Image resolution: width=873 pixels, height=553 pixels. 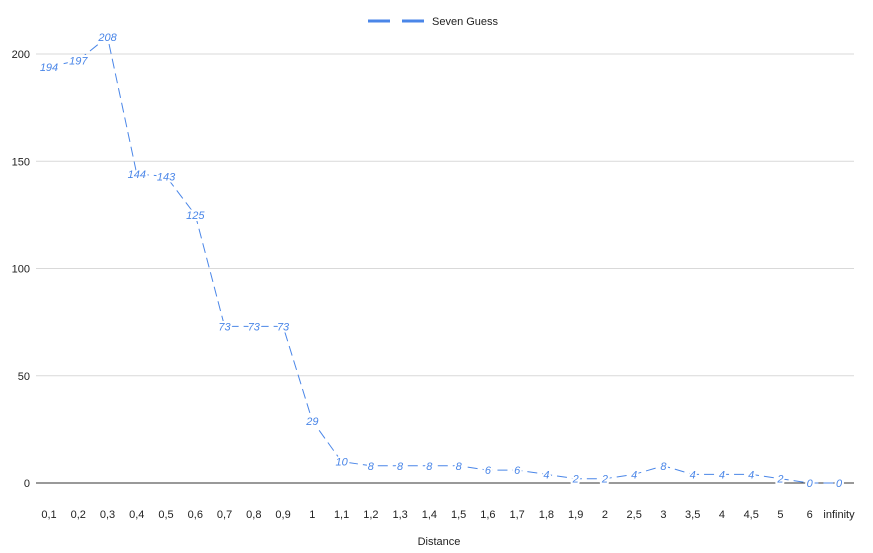 I want to click on x-tick-label: 1,9, so click(x=575, y=515).